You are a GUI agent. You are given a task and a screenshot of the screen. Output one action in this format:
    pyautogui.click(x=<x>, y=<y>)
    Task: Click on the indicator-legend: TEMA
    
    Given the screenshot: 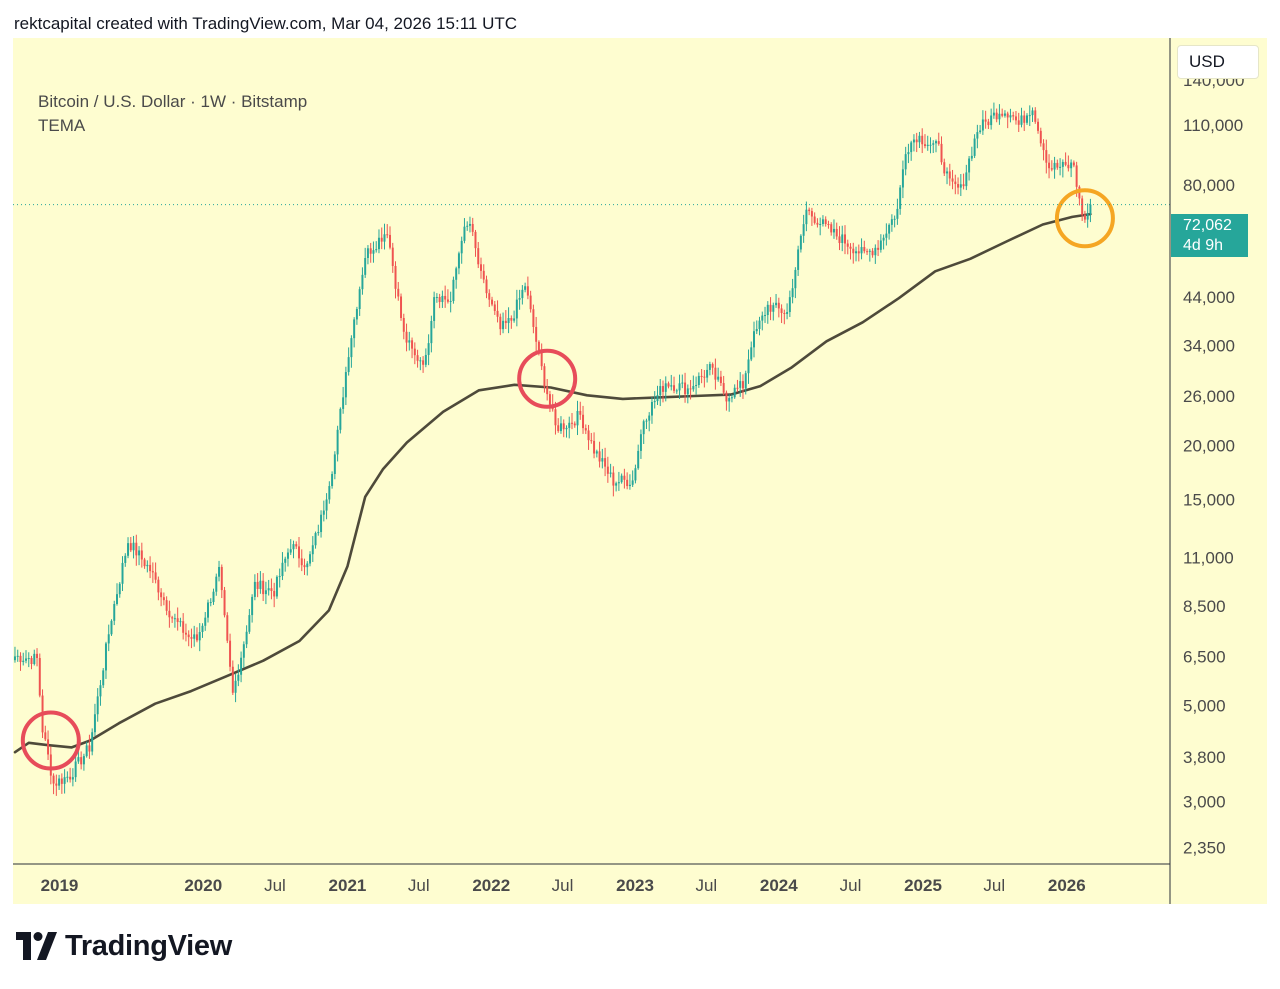 What is the action you would take?
    pyautogui.click(x=62, y=125)
    